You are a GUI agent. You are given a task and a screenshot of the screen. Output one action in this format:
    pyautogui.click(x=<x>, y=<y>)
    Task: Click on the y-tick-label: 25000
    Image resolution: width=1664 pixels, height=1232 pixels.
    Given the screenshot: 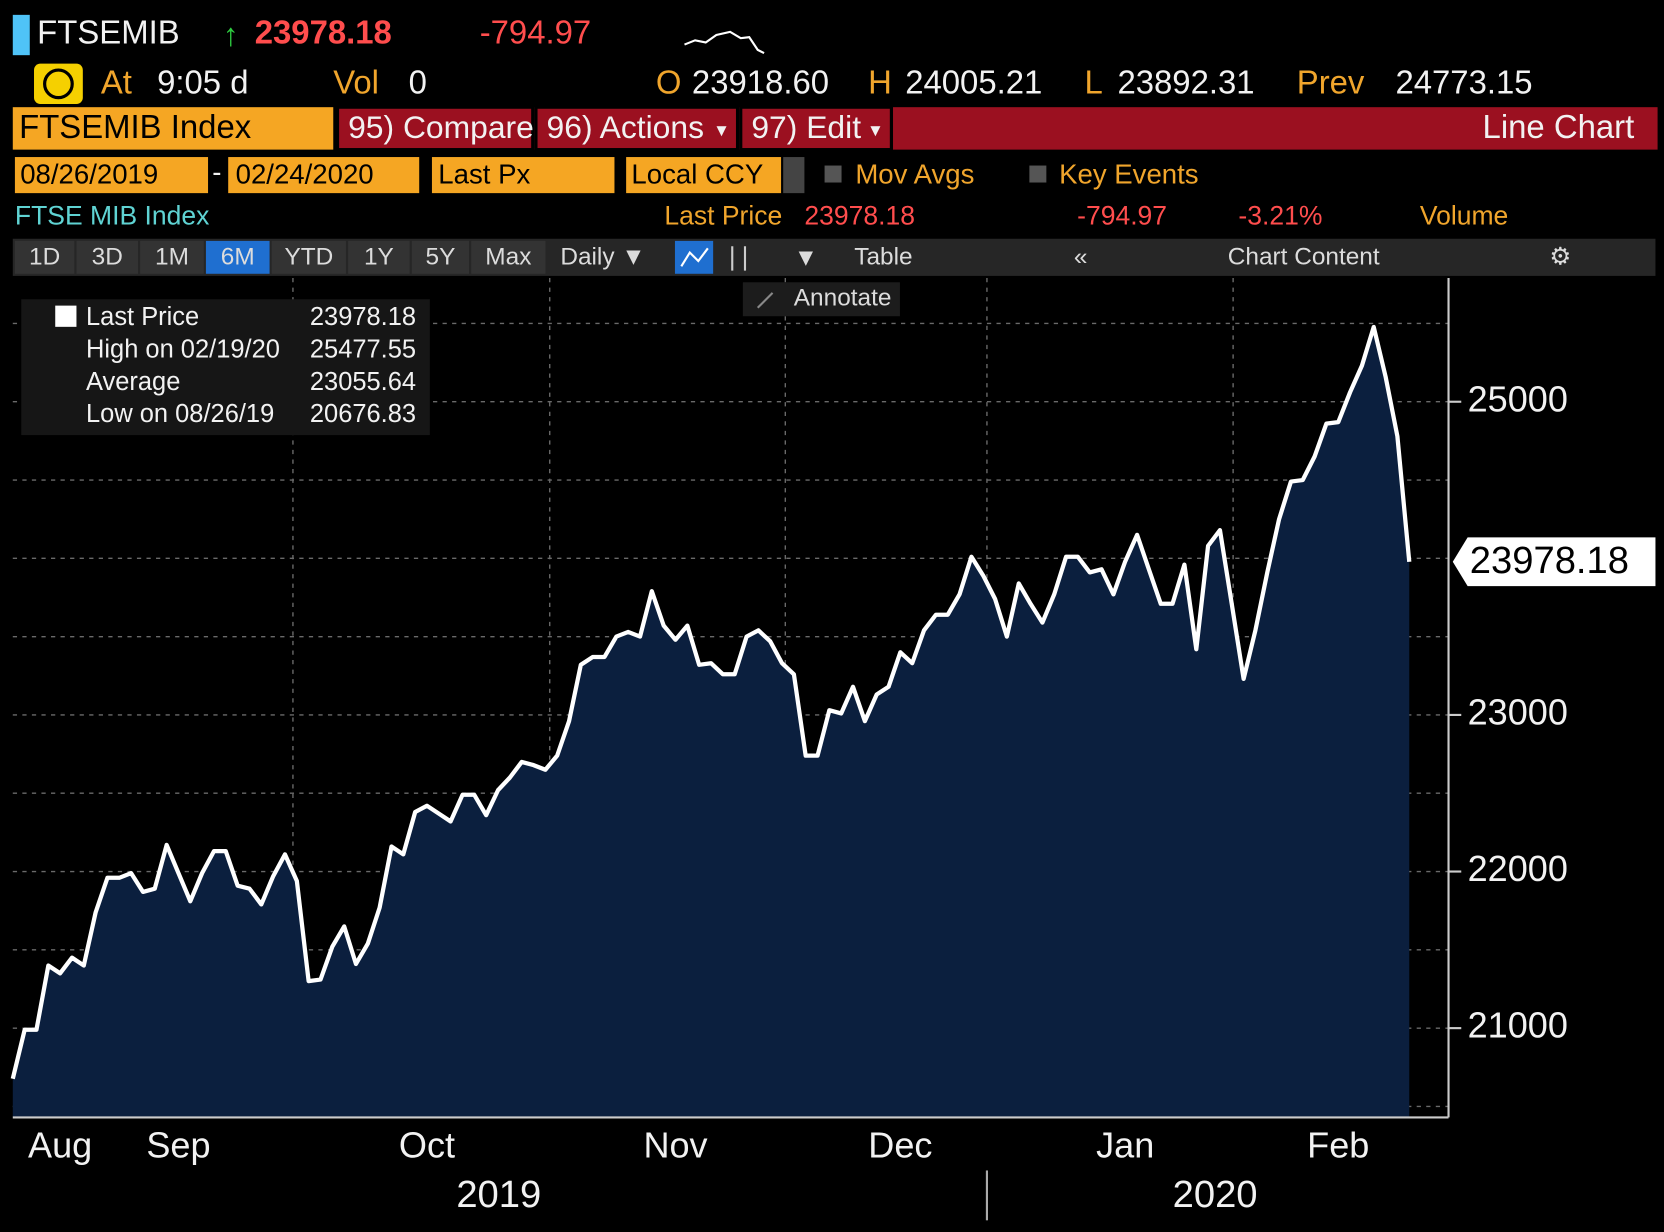 What is the action you would take?
    pyautogui.click(x=1518, y=398)
    